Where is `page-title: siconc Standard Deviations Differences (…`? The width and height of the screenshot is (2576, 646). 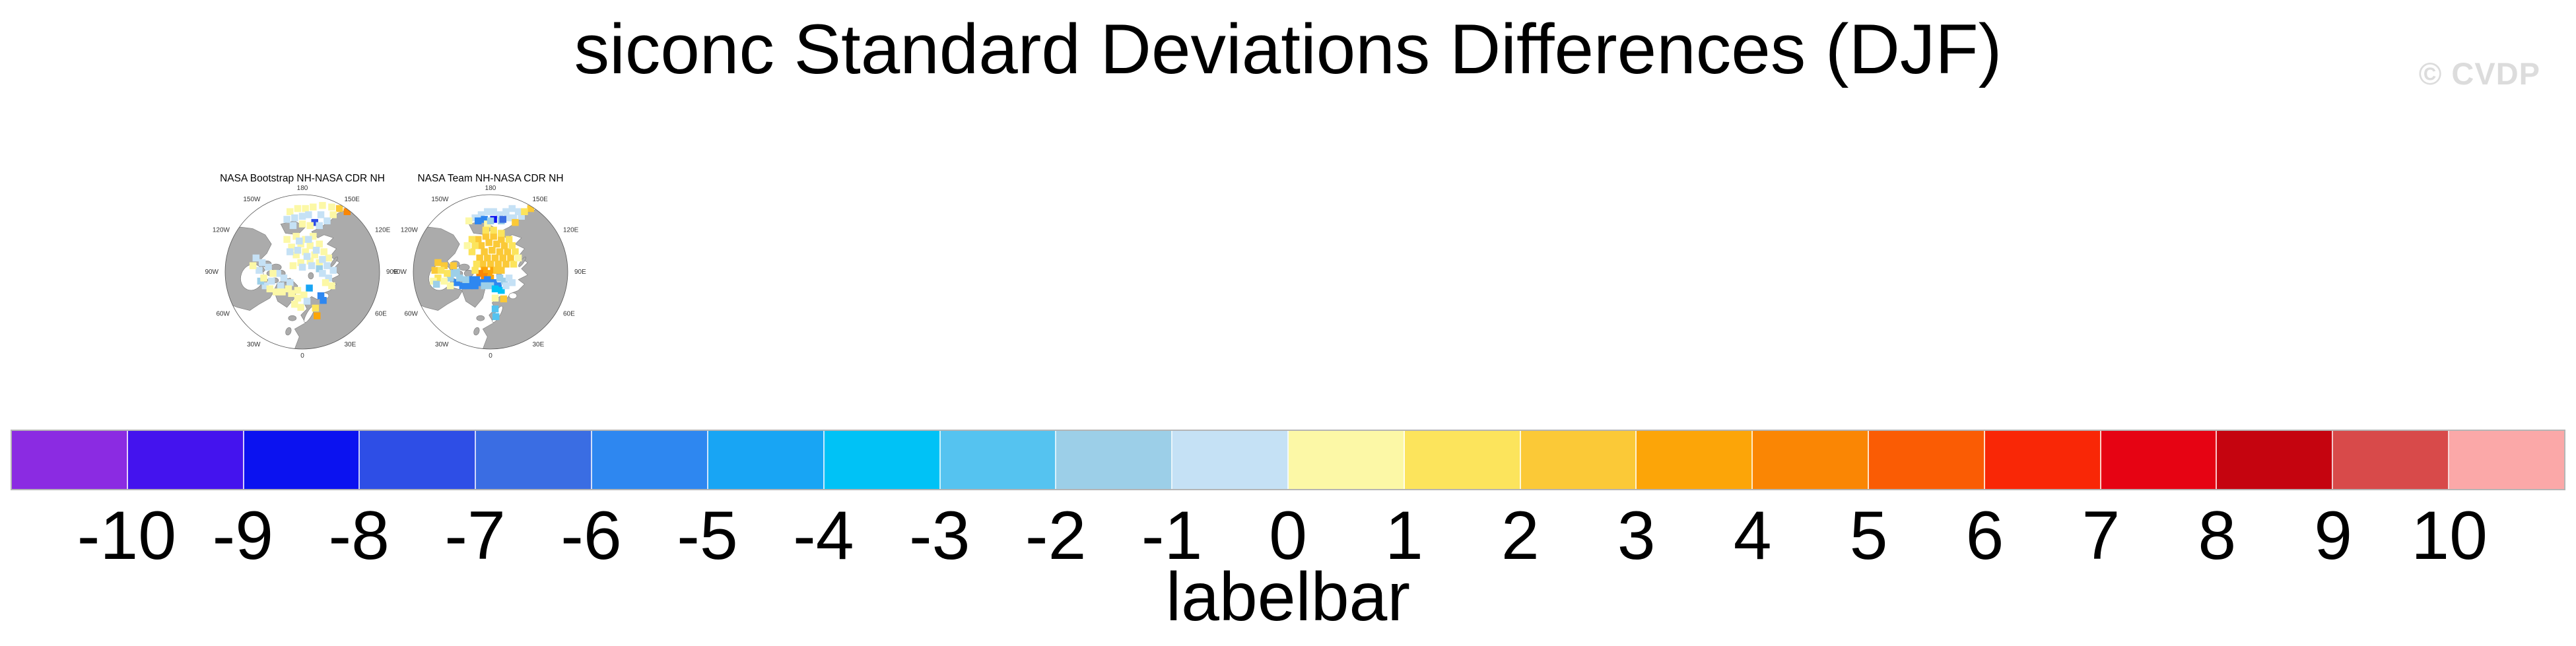 page-title: siconc Standard Deviations Differences (… is located at coordinates (1288, 48).